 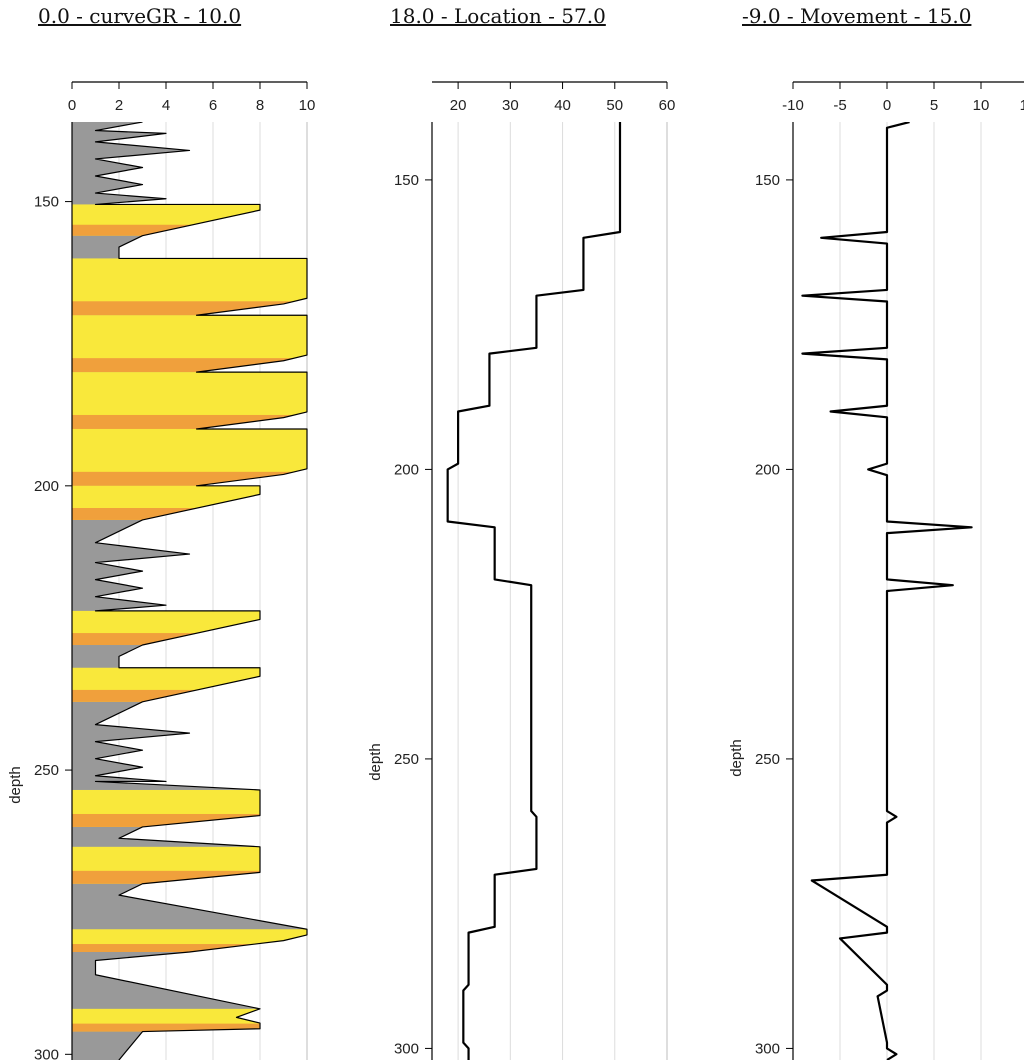 What do you see at coordinates (1022, 105) in the screenshot?
I see `x-tick-label-2-5: 15` at bounding box center [1022, 105].